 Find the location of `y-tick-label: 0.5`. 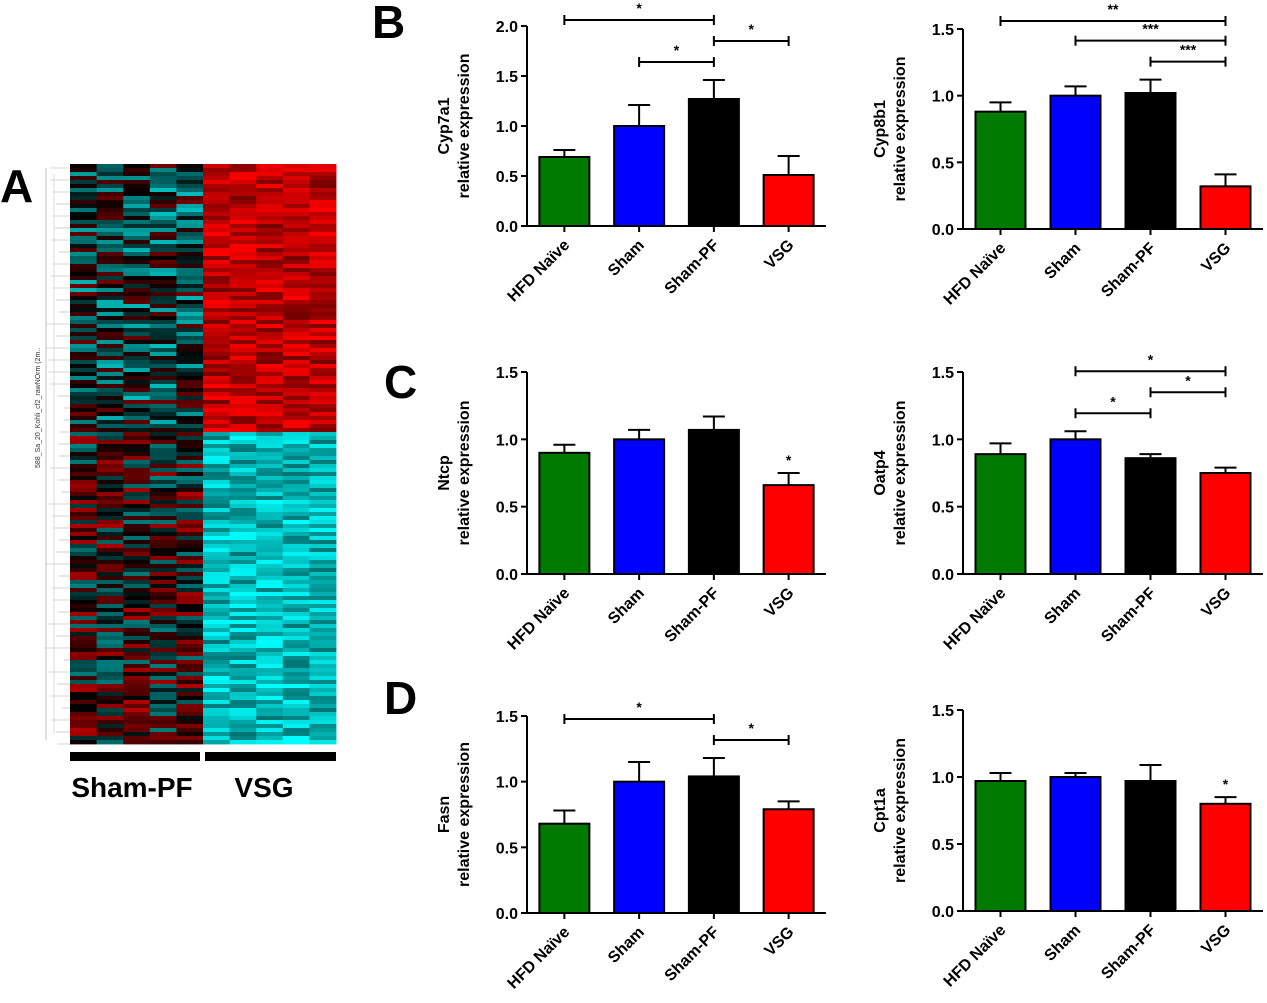

y-tick-label: 0.5 is located at coordinates (507, 177).